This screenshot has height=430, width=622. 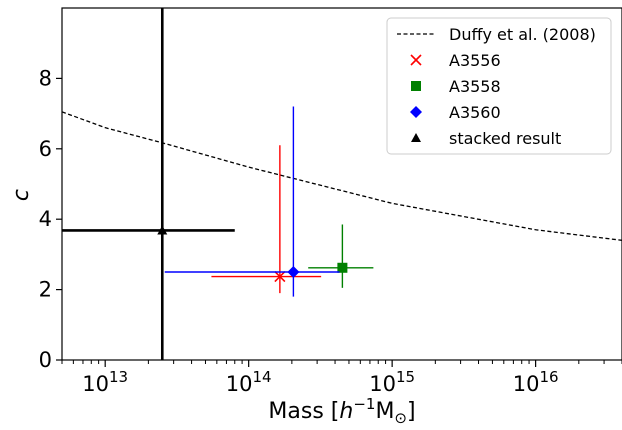 What do you see at coordinates (341, 256) in the screenshot?
I see `data-point-a3558` at bounding box center [341, 256].